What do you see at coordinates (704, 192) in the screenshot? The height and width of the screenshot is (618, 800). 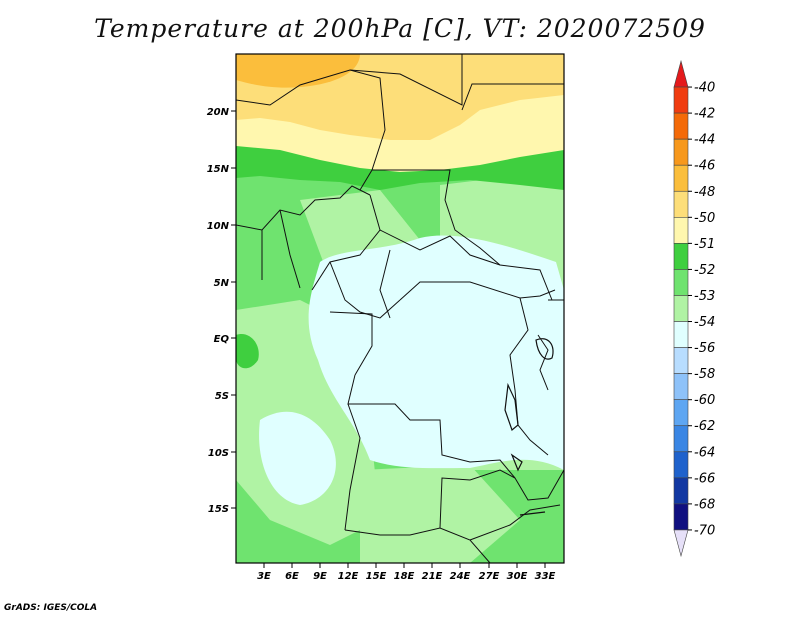 I see `colorbar-label: -48` at bounding box center [704, 192].